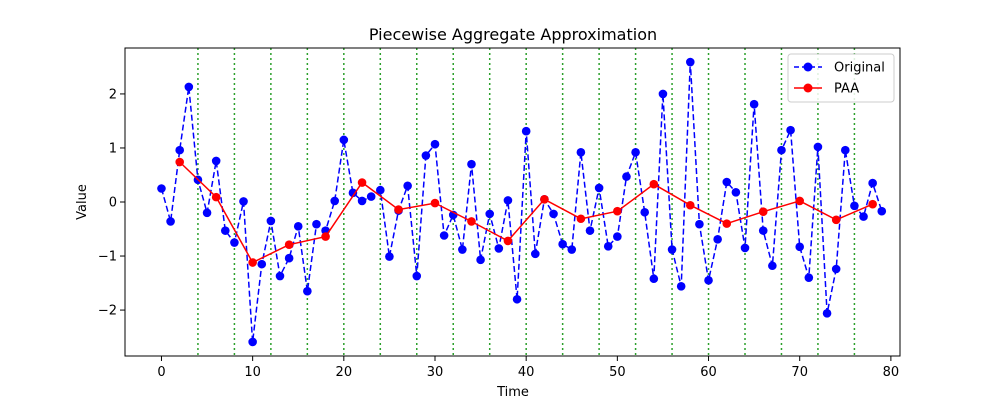  What do you see at coordinates (859, 68) in the screenshot?
I see `legend-original-label: Original` at bounding box center [859, 68].